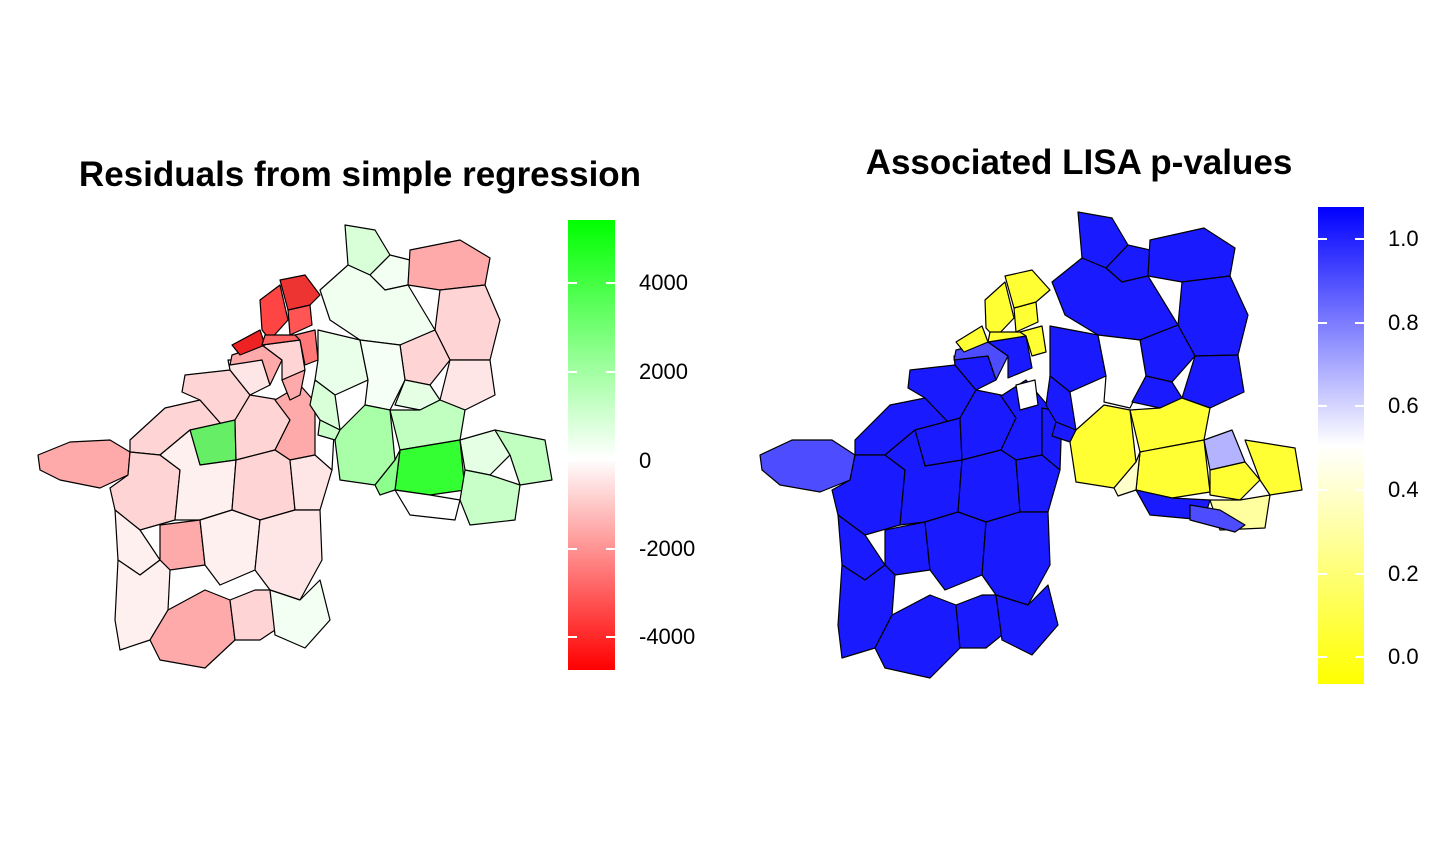 The width and height of the screenshot is (1440, 864). What do you see at coordinates (1403, 405) in the screenshot?
I see `lisa-tick-label: 0.6` at bounding box center [1403, 405].